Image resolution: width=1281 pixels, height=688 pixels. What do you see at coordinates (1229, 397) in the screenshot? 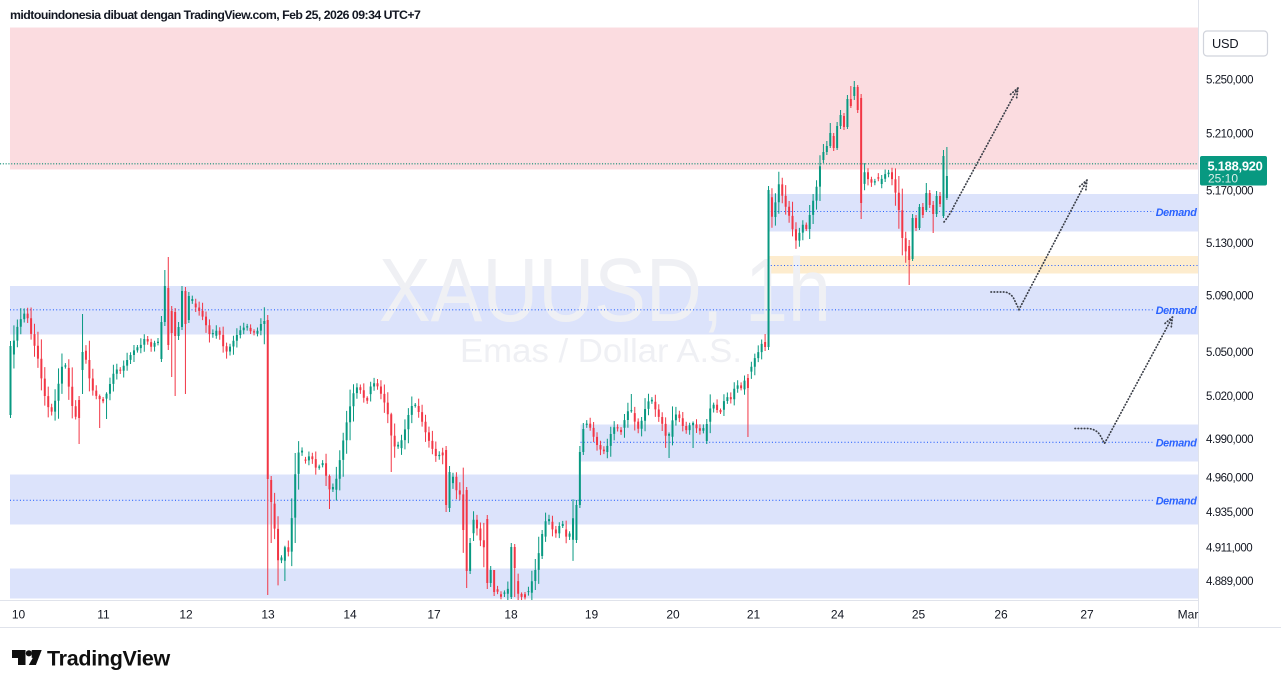
I see `svg-text: 5.020,000` at bounding box center [1229, 397].